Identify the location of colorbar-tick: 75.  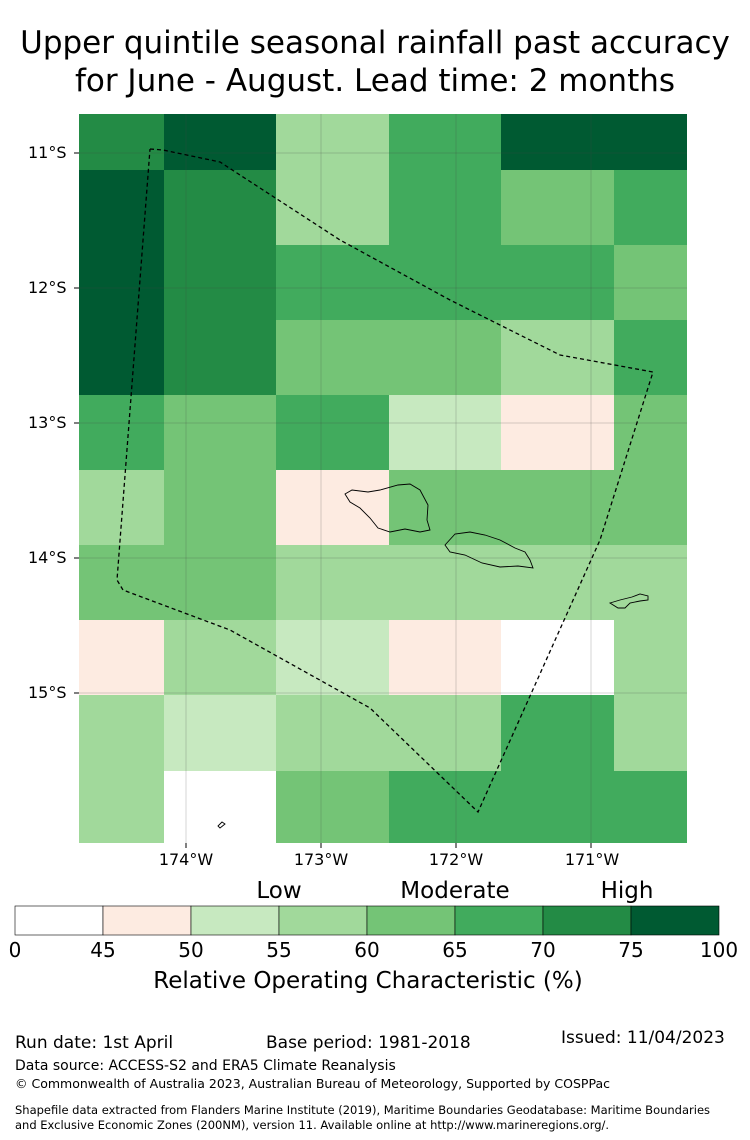
(631, 950).